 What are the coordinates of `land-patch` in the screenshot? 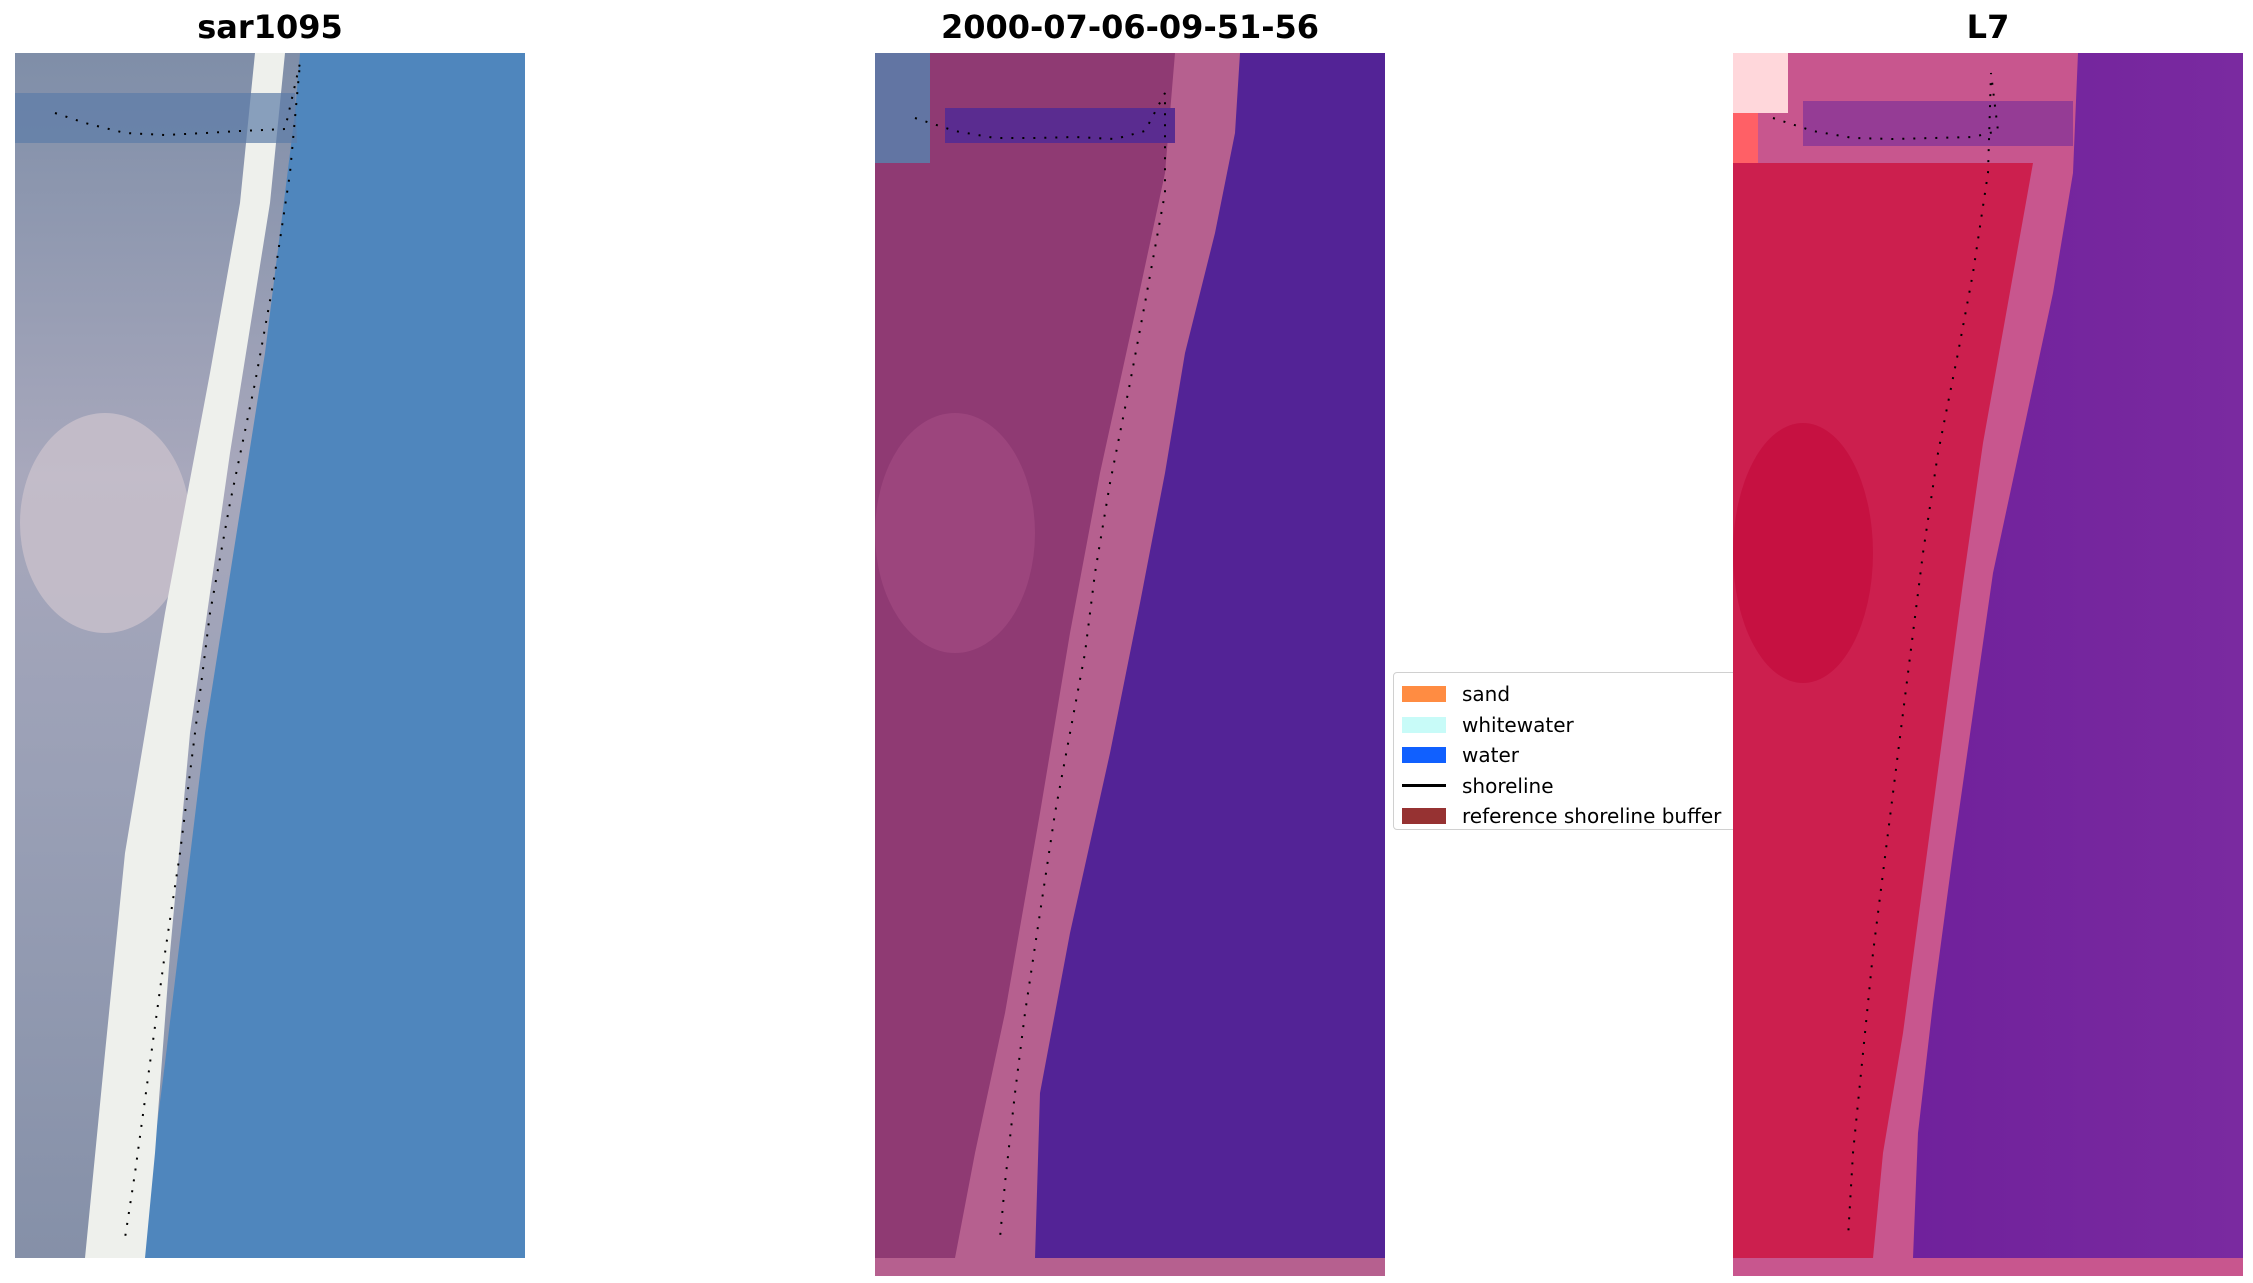 It's located at (955, 533).